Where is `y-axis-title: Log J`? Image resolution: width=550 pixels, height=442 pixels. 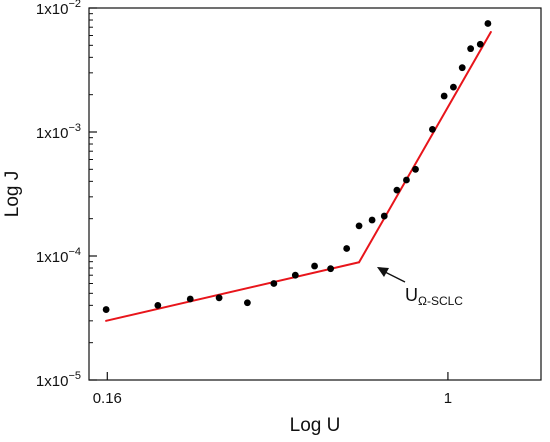 y-axis-title: Log J is located at coordinates (12, 194).